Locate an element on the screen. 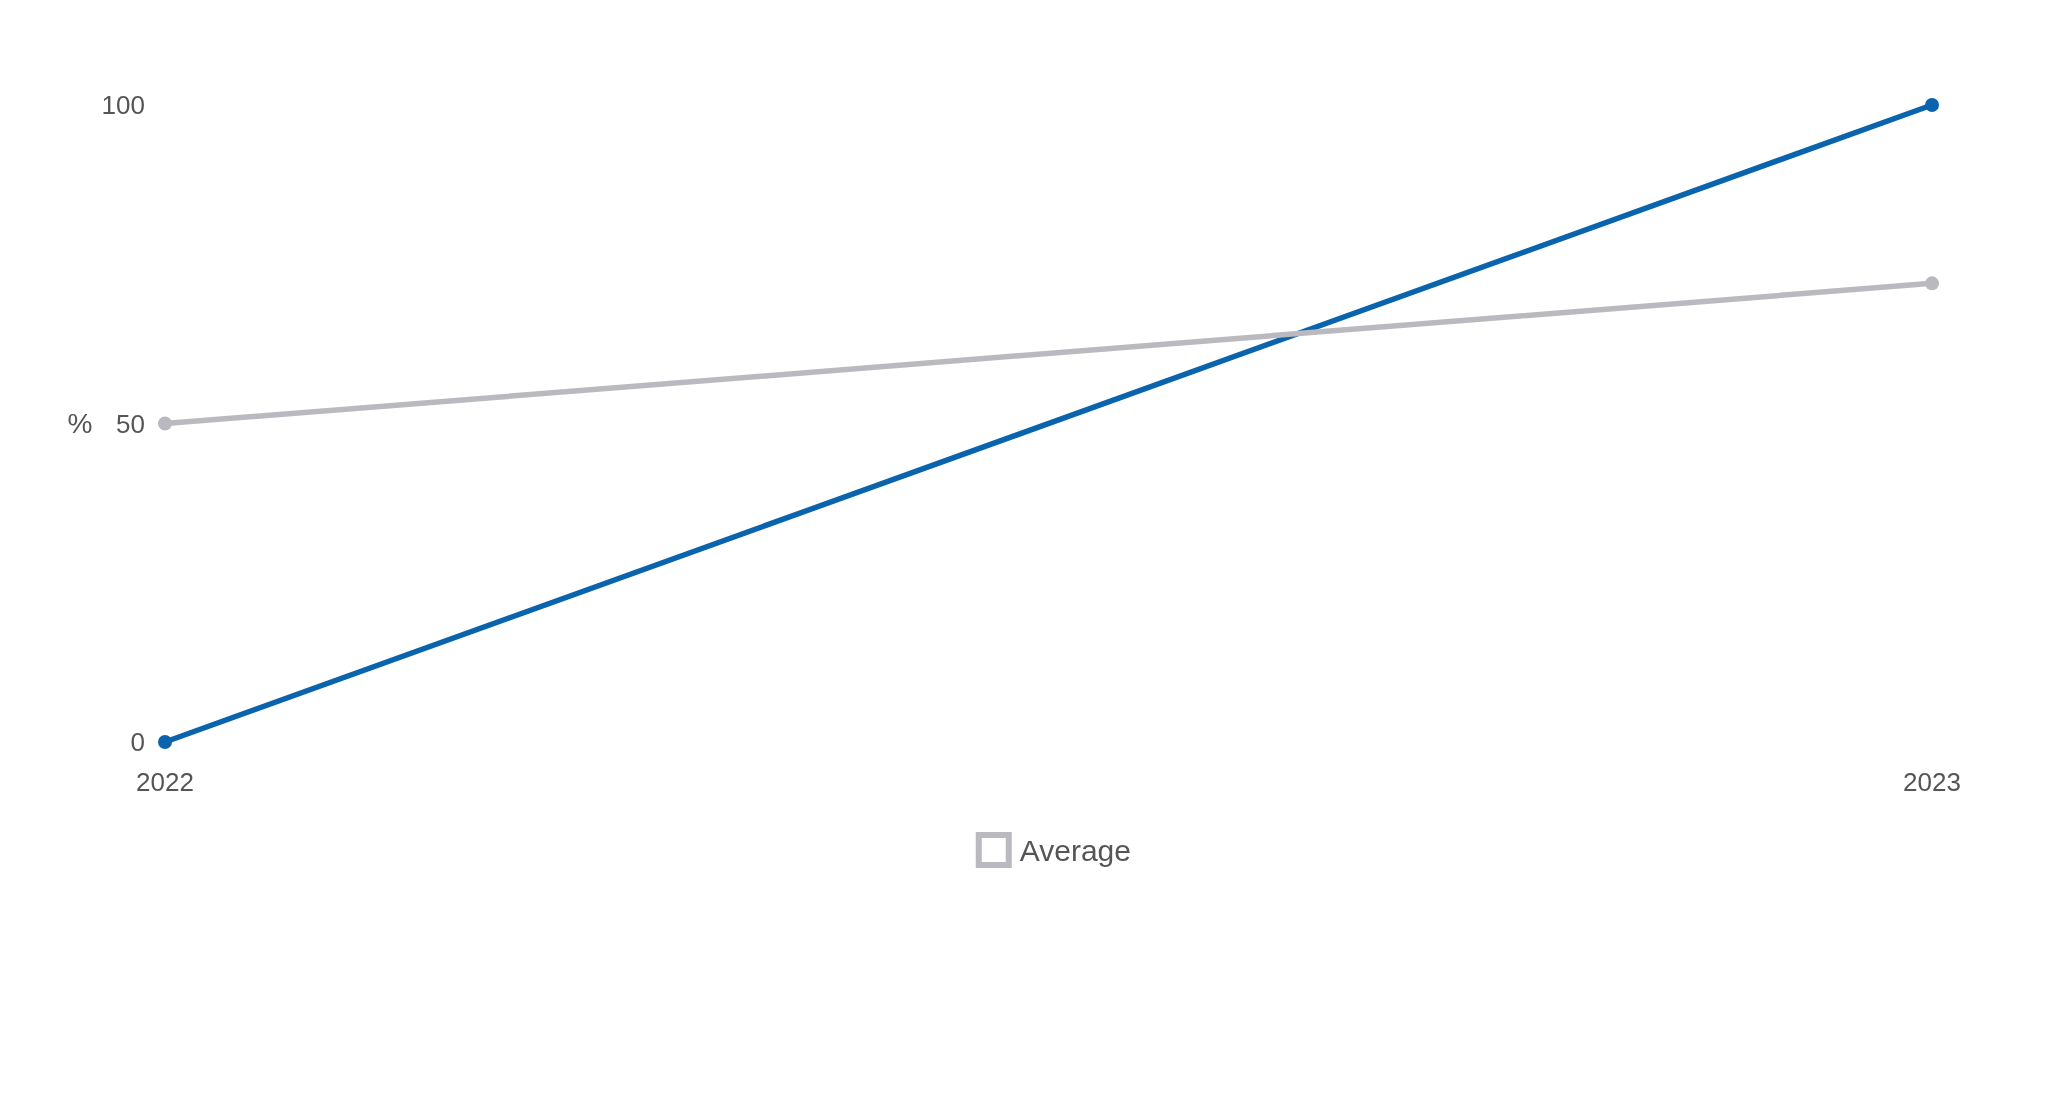 The height and width of the screenshot is (1119, 2067). legend-label: Average is located at coordinates (1075, 850).